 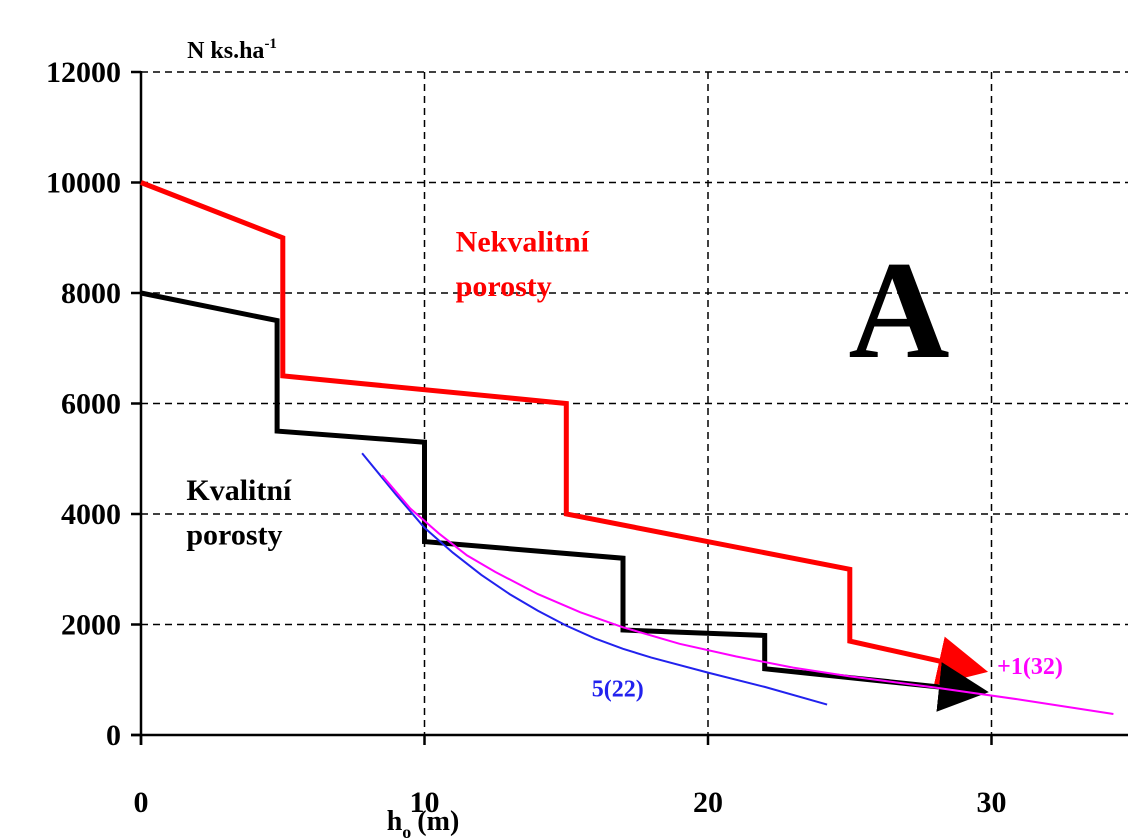 What do you see at coordinates (234, 534) in the screenshot?
I see `annotation-kvalitni-2: porosty` at bounding box center [234, 534].